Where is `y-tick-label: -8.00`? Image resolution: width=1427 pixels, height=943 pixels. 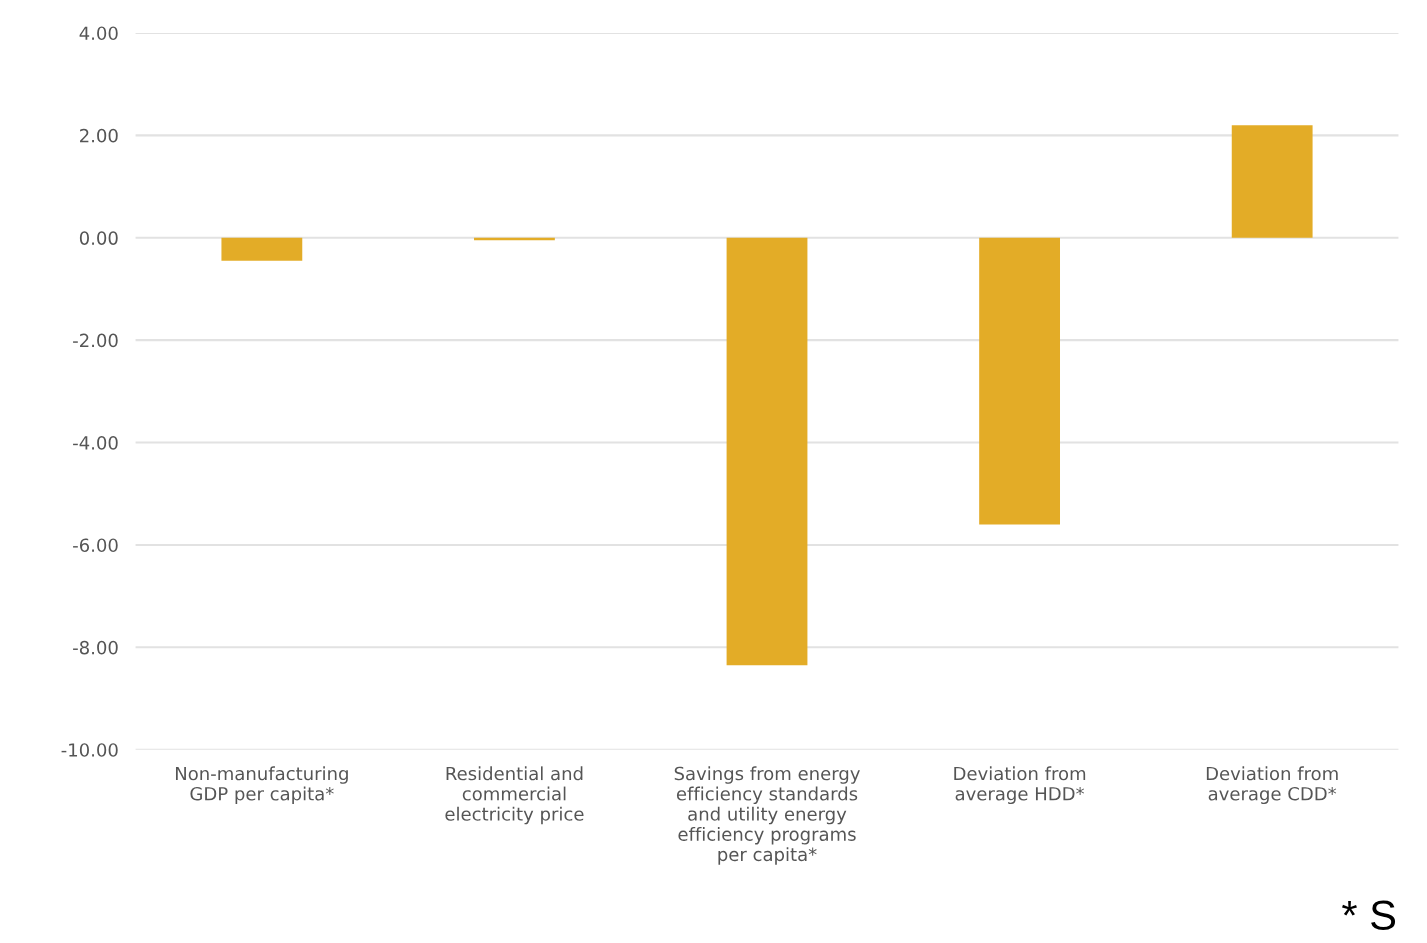
y-tick-label: -8.00 is located at coordinates (95, 647).